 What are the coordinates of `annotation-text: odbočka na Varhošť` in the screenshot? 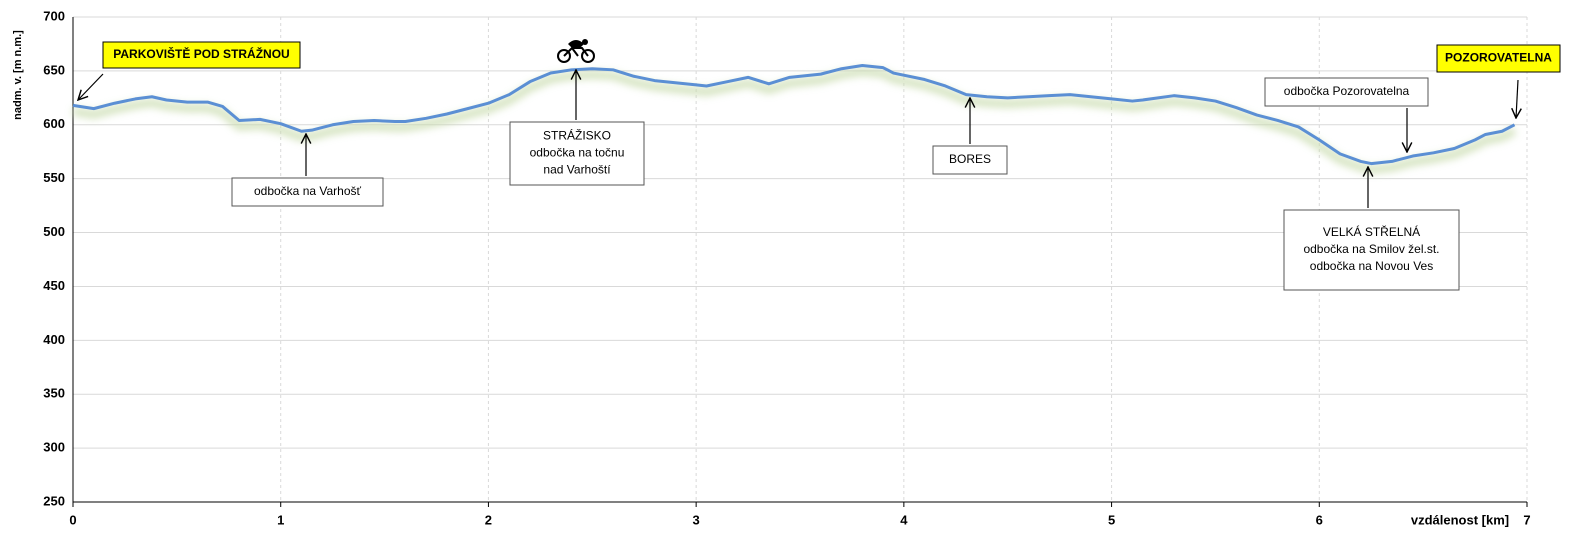 It's located at (308, 191).